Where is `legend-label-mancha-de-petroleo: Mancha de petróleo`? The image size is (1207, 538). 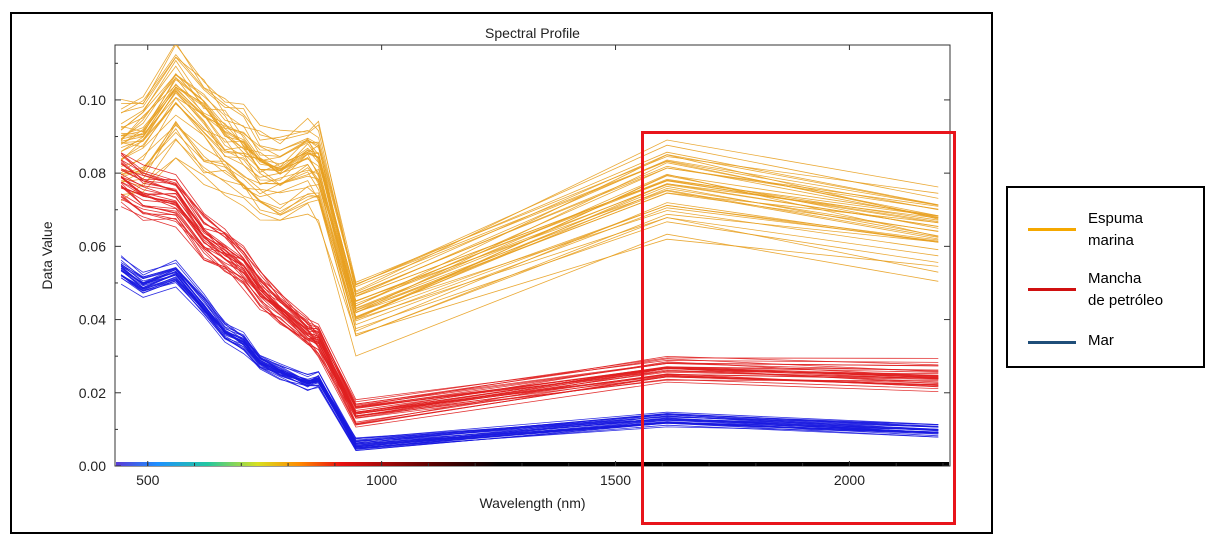 legend-label-mancha-de-petroleo: Mancha de petróleo is located at coordinates (1126, 289).